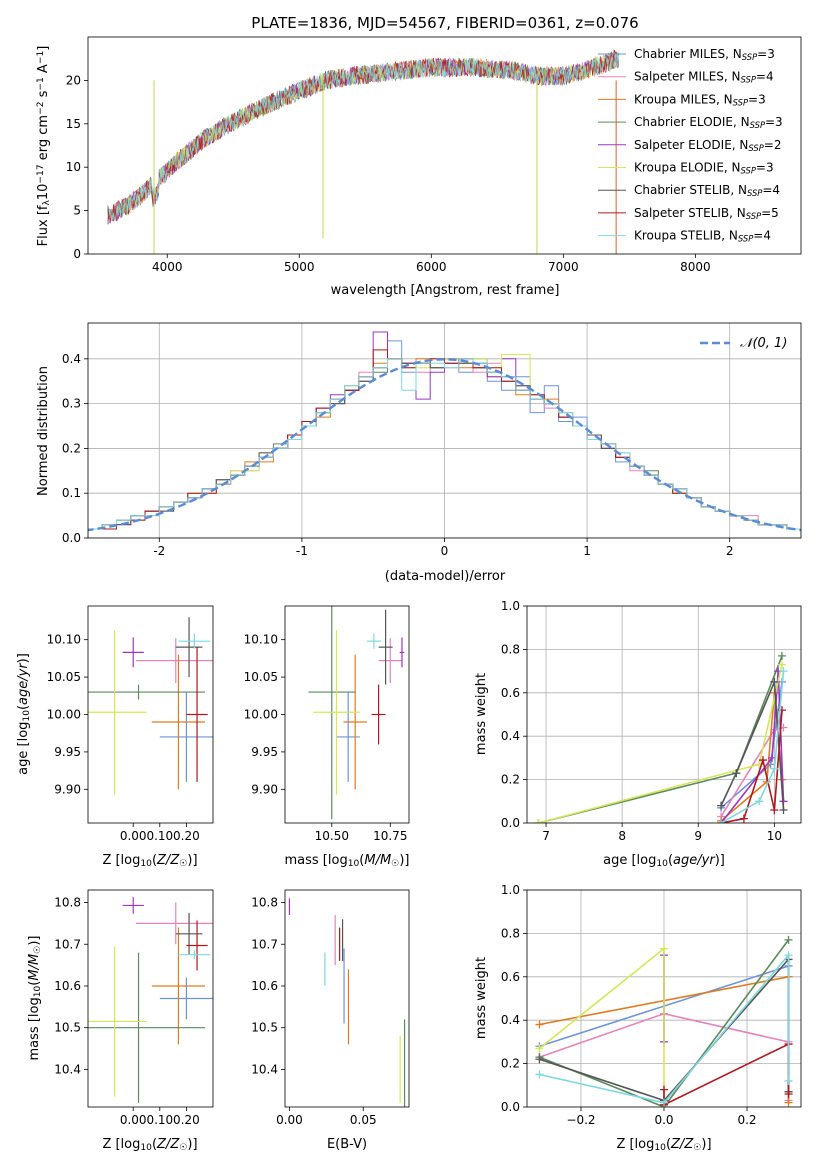  Describe the element at coordinates (73, 167) in the screenshot. I see `y-tick-label: 10` at that location.